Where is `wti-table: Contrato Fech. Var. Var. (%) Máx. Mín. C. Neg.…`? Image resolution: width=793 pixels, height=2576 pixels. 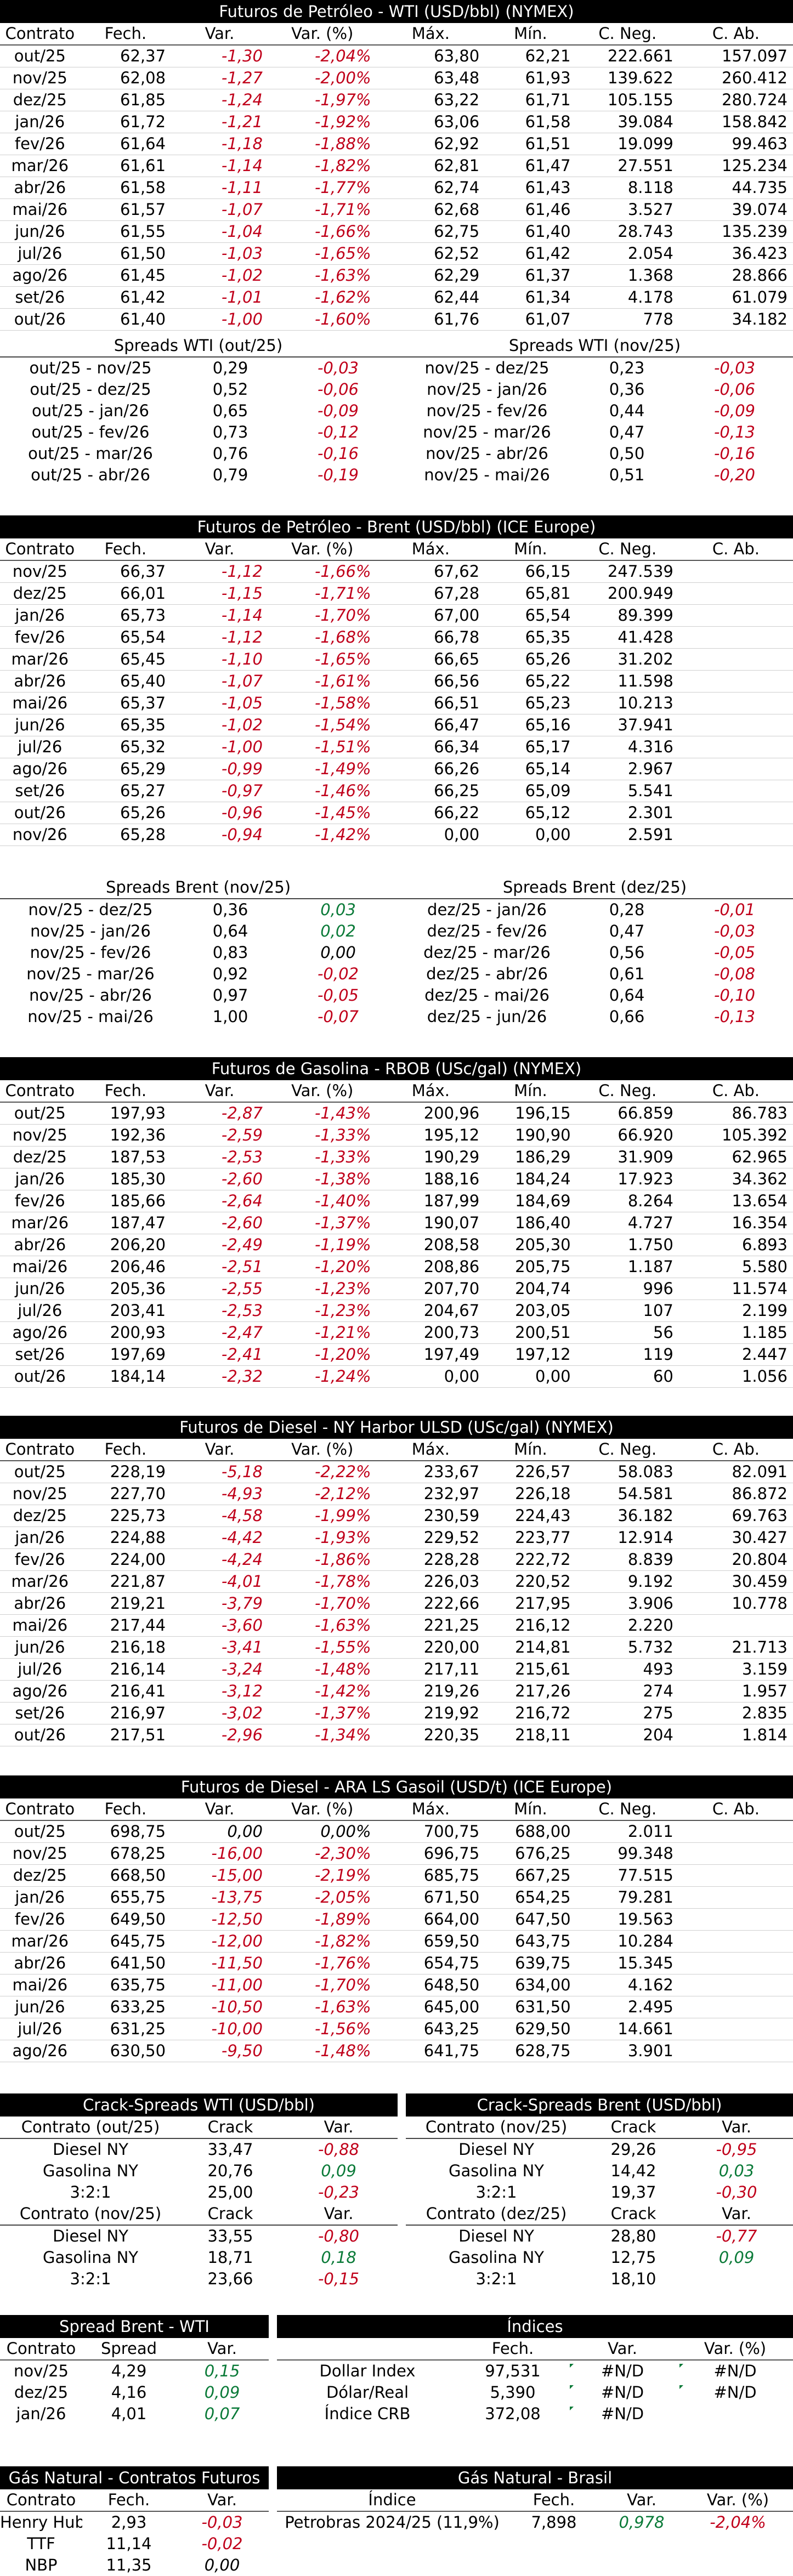 wti-table: Contrato Fech. Var. Var. (%) Máx. Mín. C. Neg.… is located at coordinates (397, 177).